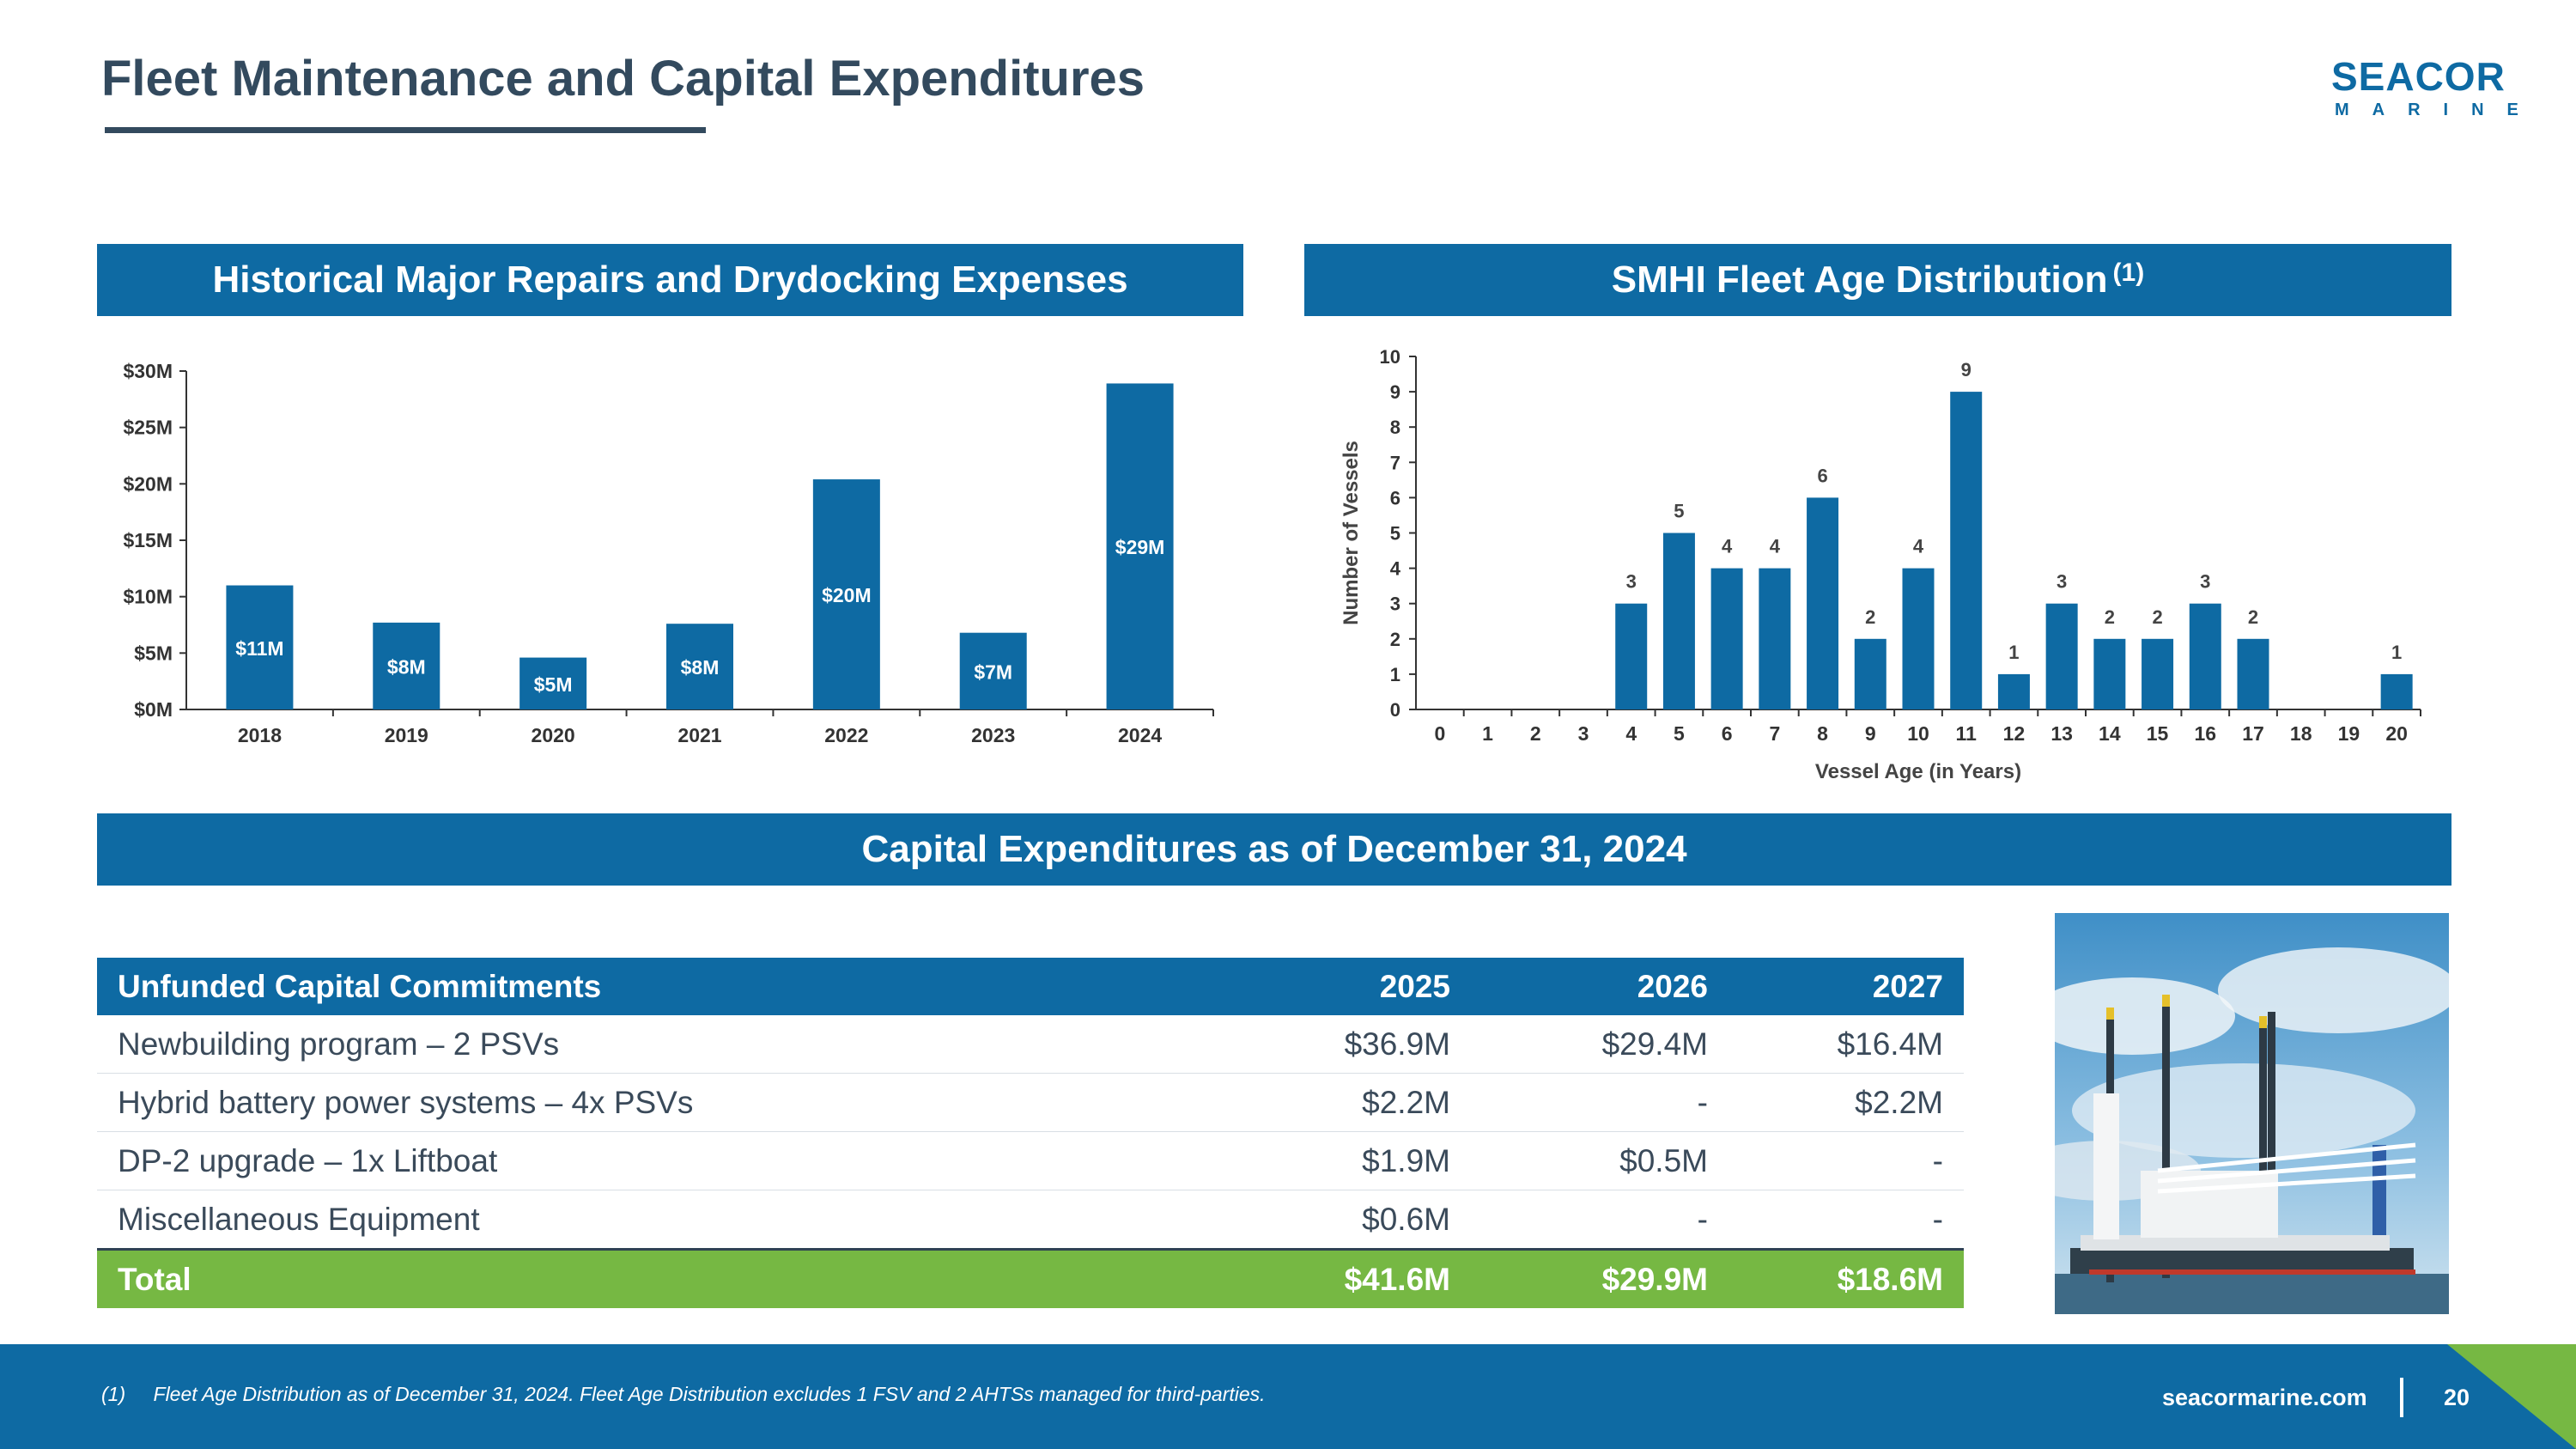 This screenshot has height=1449, width=2576. Describe the element at coordinates (2253, 733) in the screenshot. I see `x-tick-label: 17` at that location.